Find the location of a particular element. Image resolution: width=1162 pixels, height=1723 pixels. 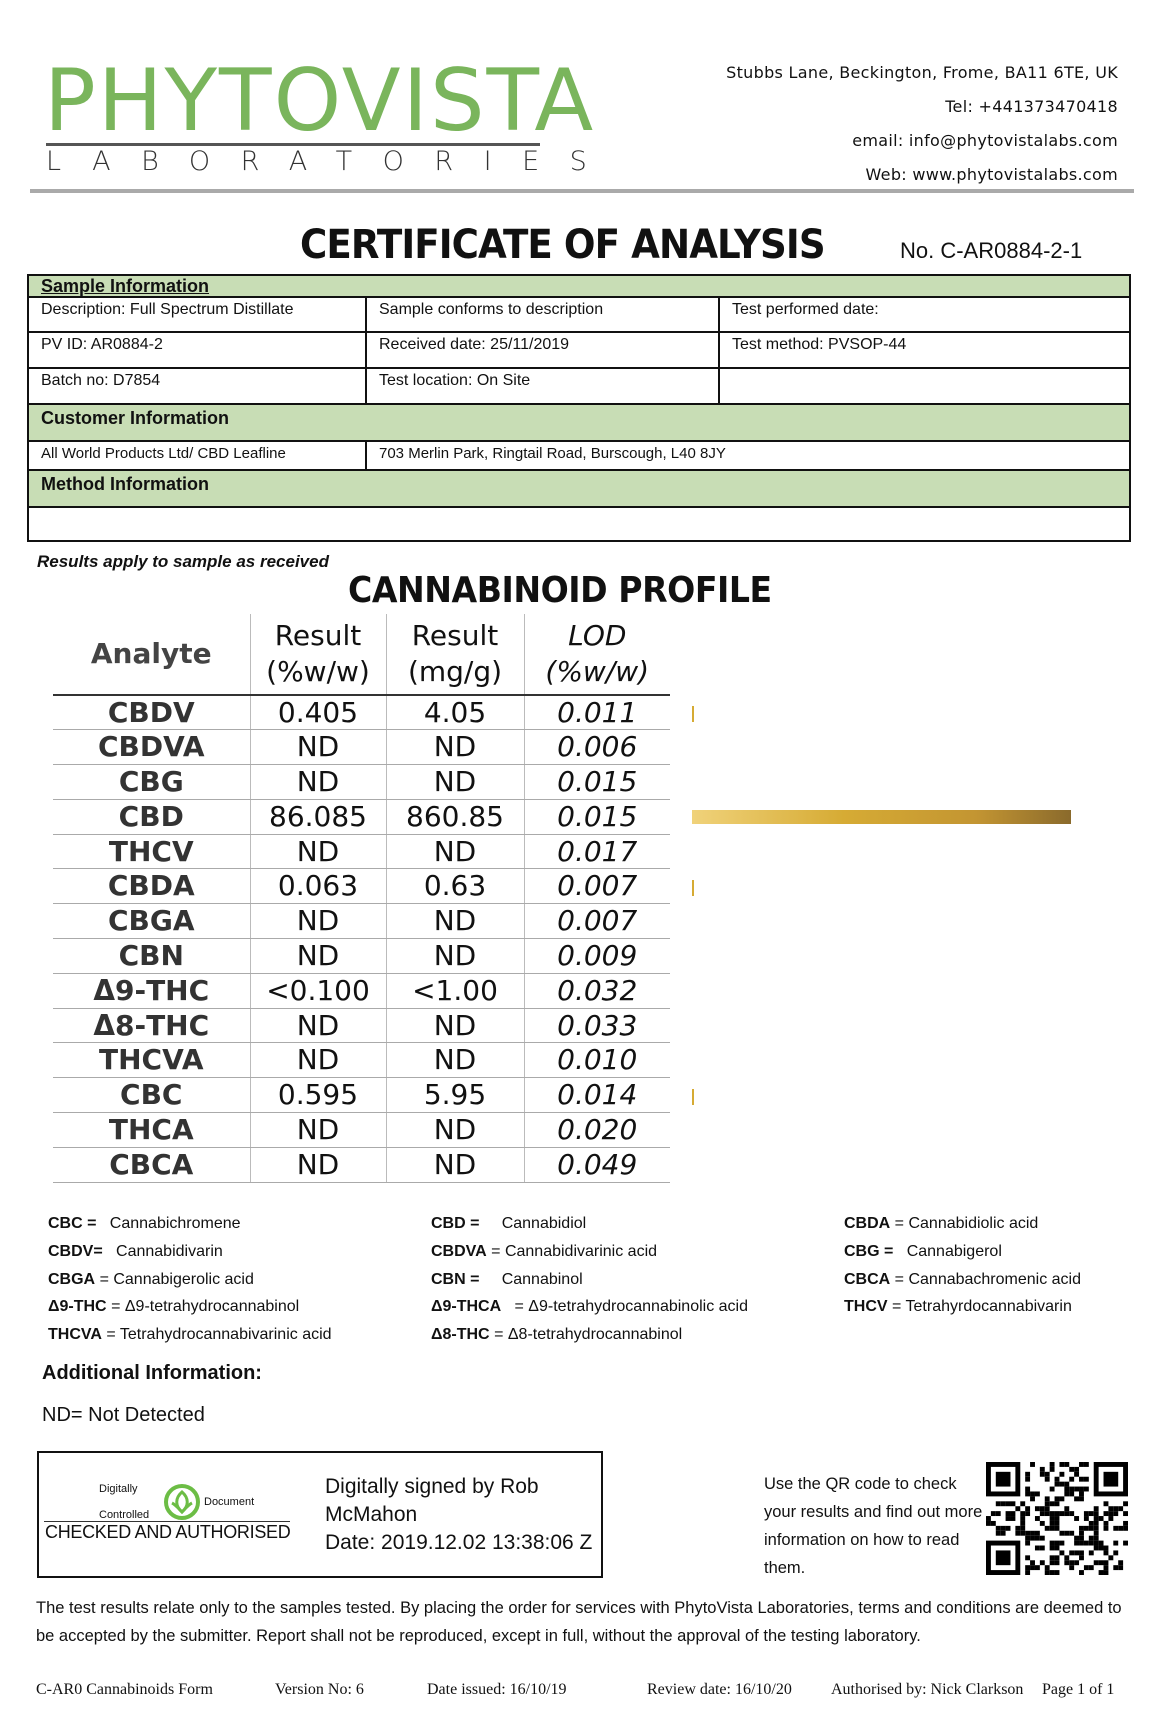

footer-issued: Date issued: 16/10/19 is located at coordinates (497, 1689).